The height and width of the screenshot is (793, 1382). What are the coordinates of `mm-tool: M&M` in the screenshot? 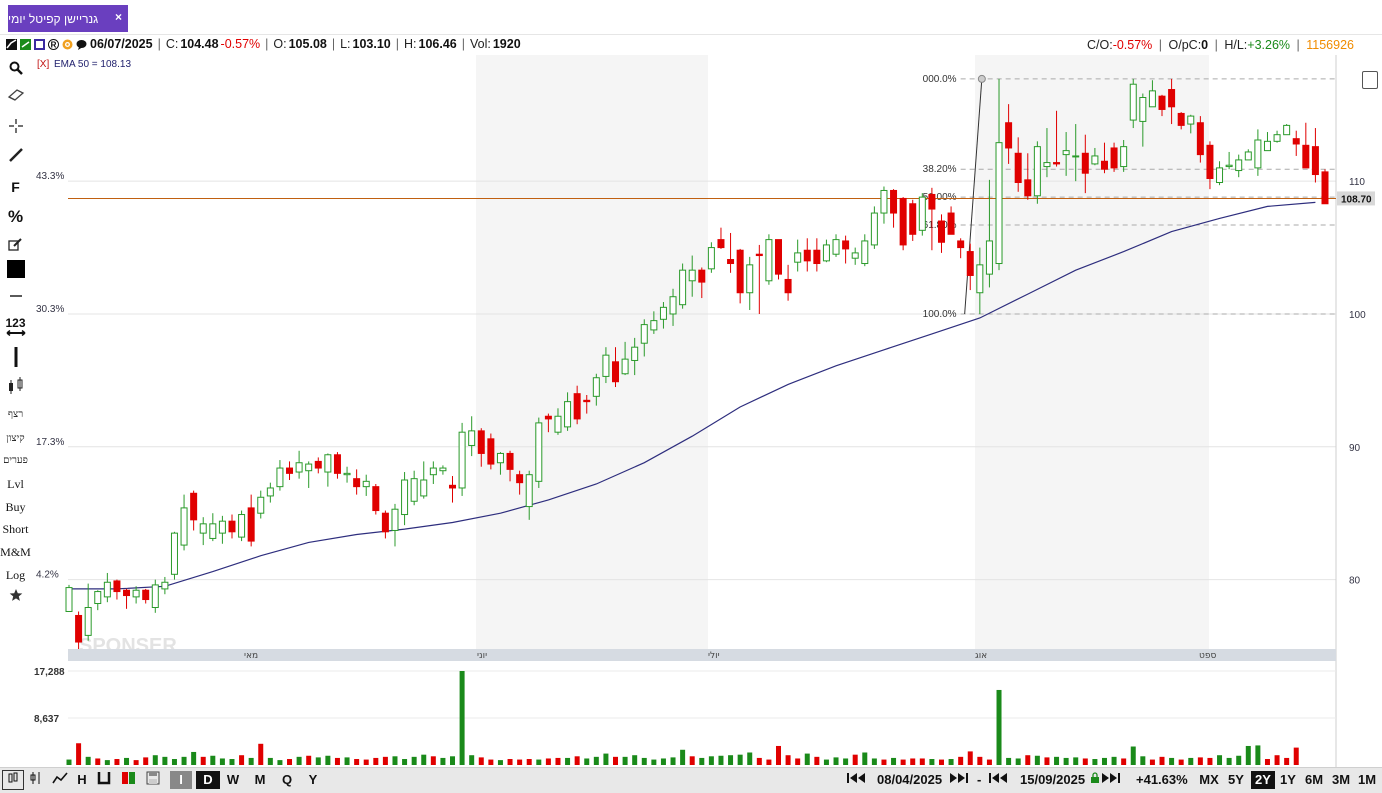 It's located at (15, 552).